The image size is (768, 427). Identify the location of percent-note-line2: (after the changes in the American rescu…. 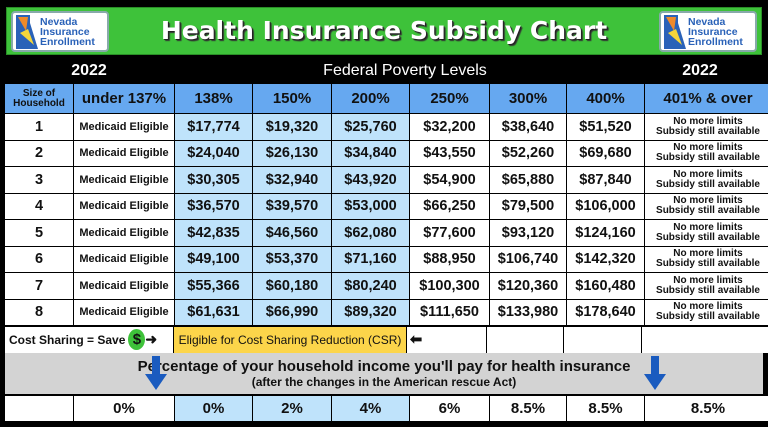
(384, 382).